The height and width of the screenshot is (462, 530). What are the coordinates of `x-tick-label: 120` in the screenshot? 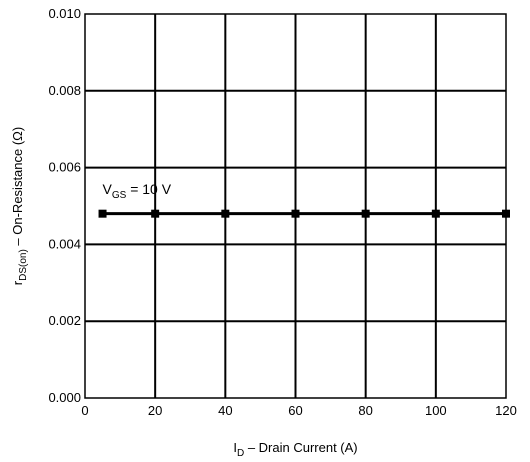 It's located at (506, 410).